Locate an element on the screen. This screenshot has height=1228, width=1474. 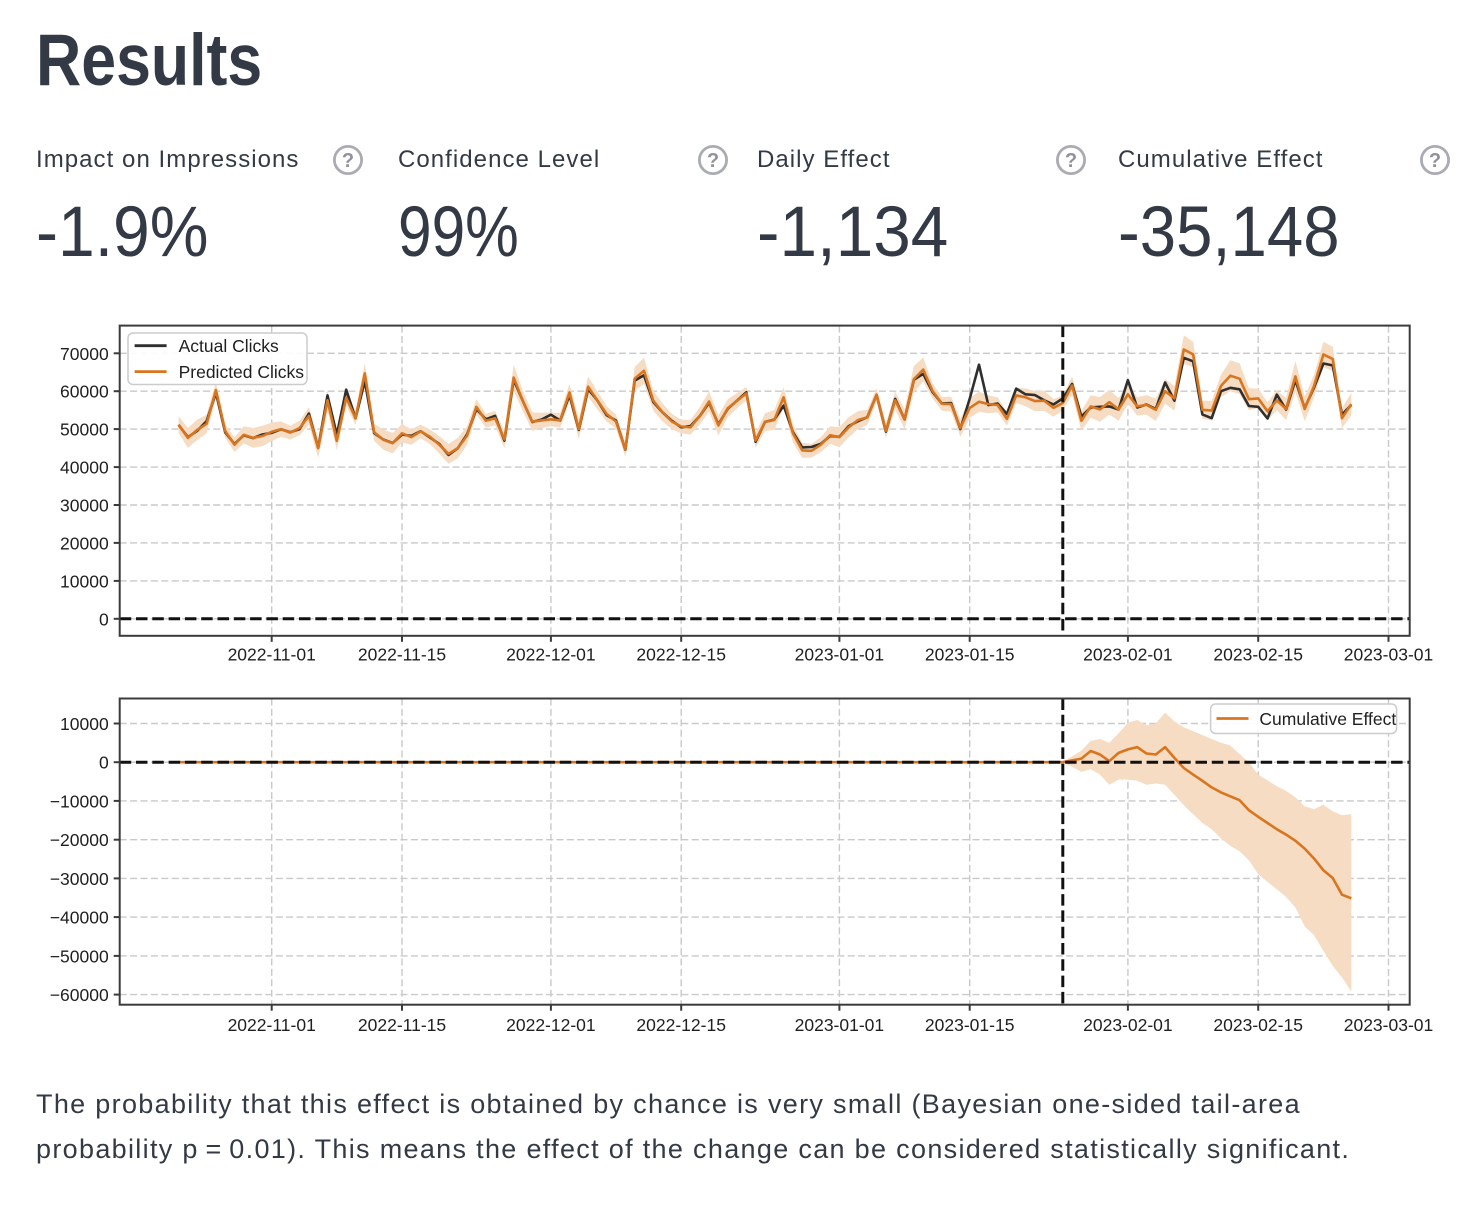
svg-text: Predicted Clicks is located at coordinates (242, 372).